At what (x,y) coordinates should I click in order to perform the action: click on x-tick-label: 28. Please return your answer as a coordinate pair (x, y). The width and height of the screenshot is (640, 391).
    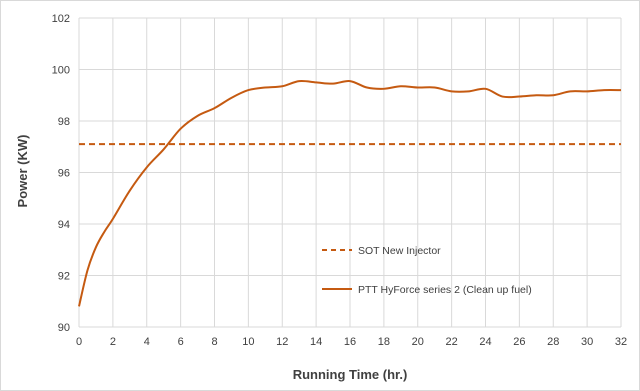
    Looking at the image, I should click on (553, 342).